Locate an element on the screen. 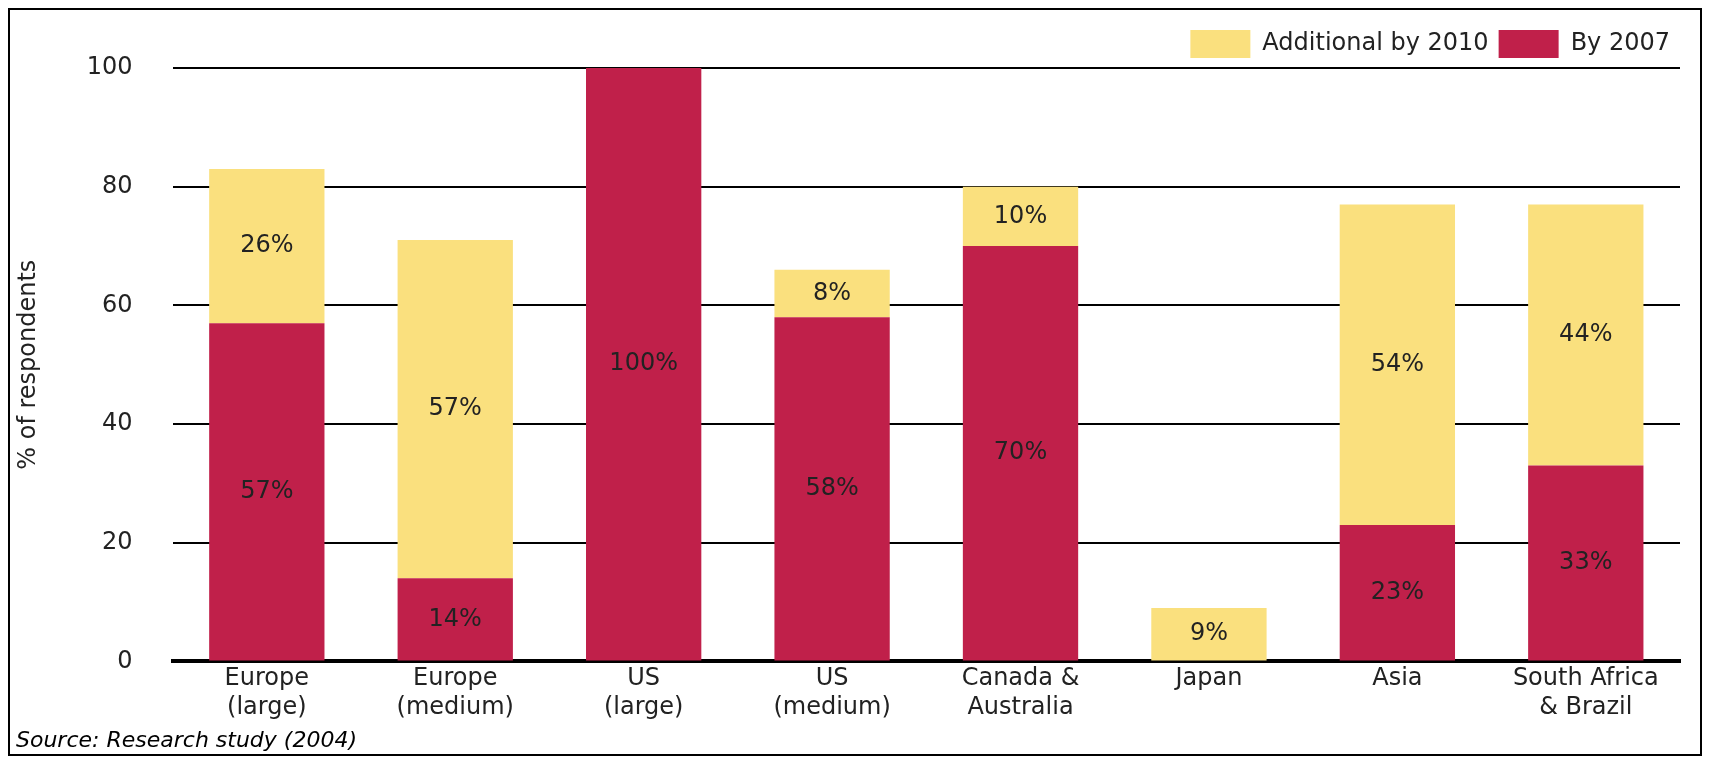 The width and height of the screenshot is (1709, 776). data-label: 9% is located at coordinates (1208, 632).